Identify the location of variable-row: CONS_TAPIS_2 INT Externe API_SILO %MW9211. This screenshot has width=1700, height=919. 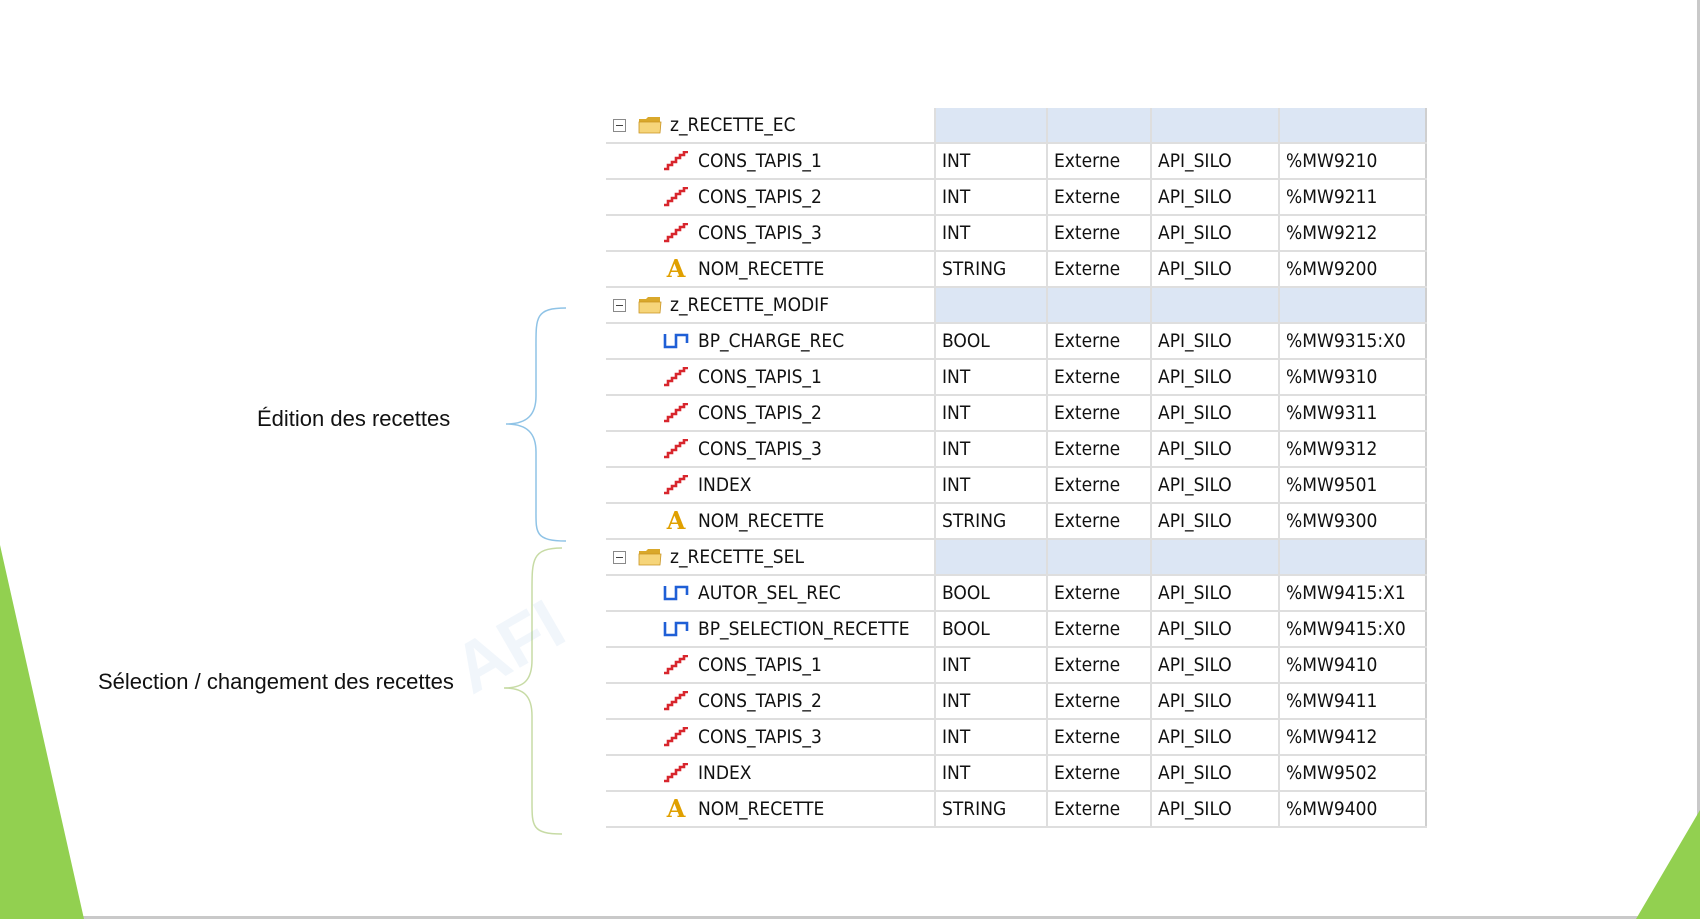
(1016, 198).